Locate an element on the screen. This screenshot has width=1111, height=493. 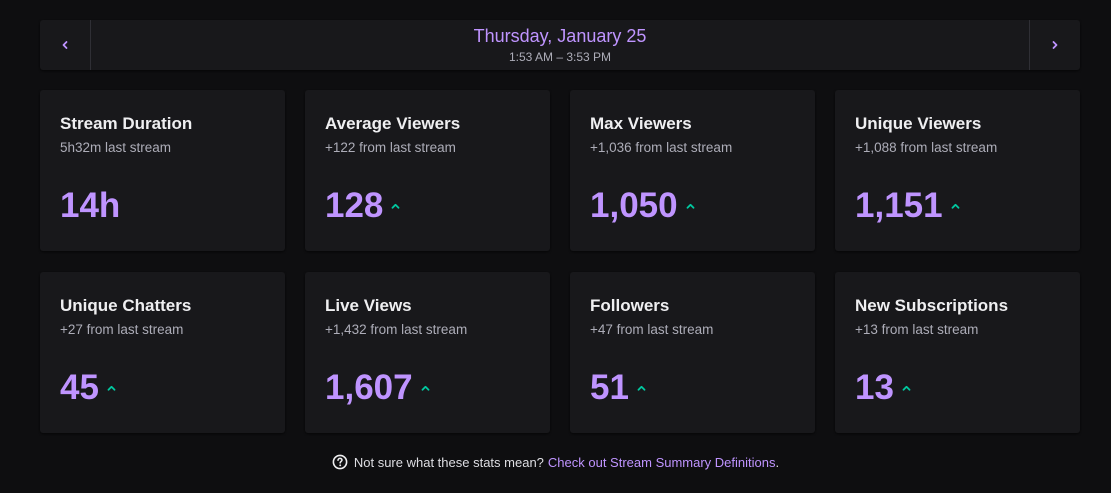
date-display: Thursday, January 25 1:53 AM – 3:53 PM is located at coordinates (560, 45).